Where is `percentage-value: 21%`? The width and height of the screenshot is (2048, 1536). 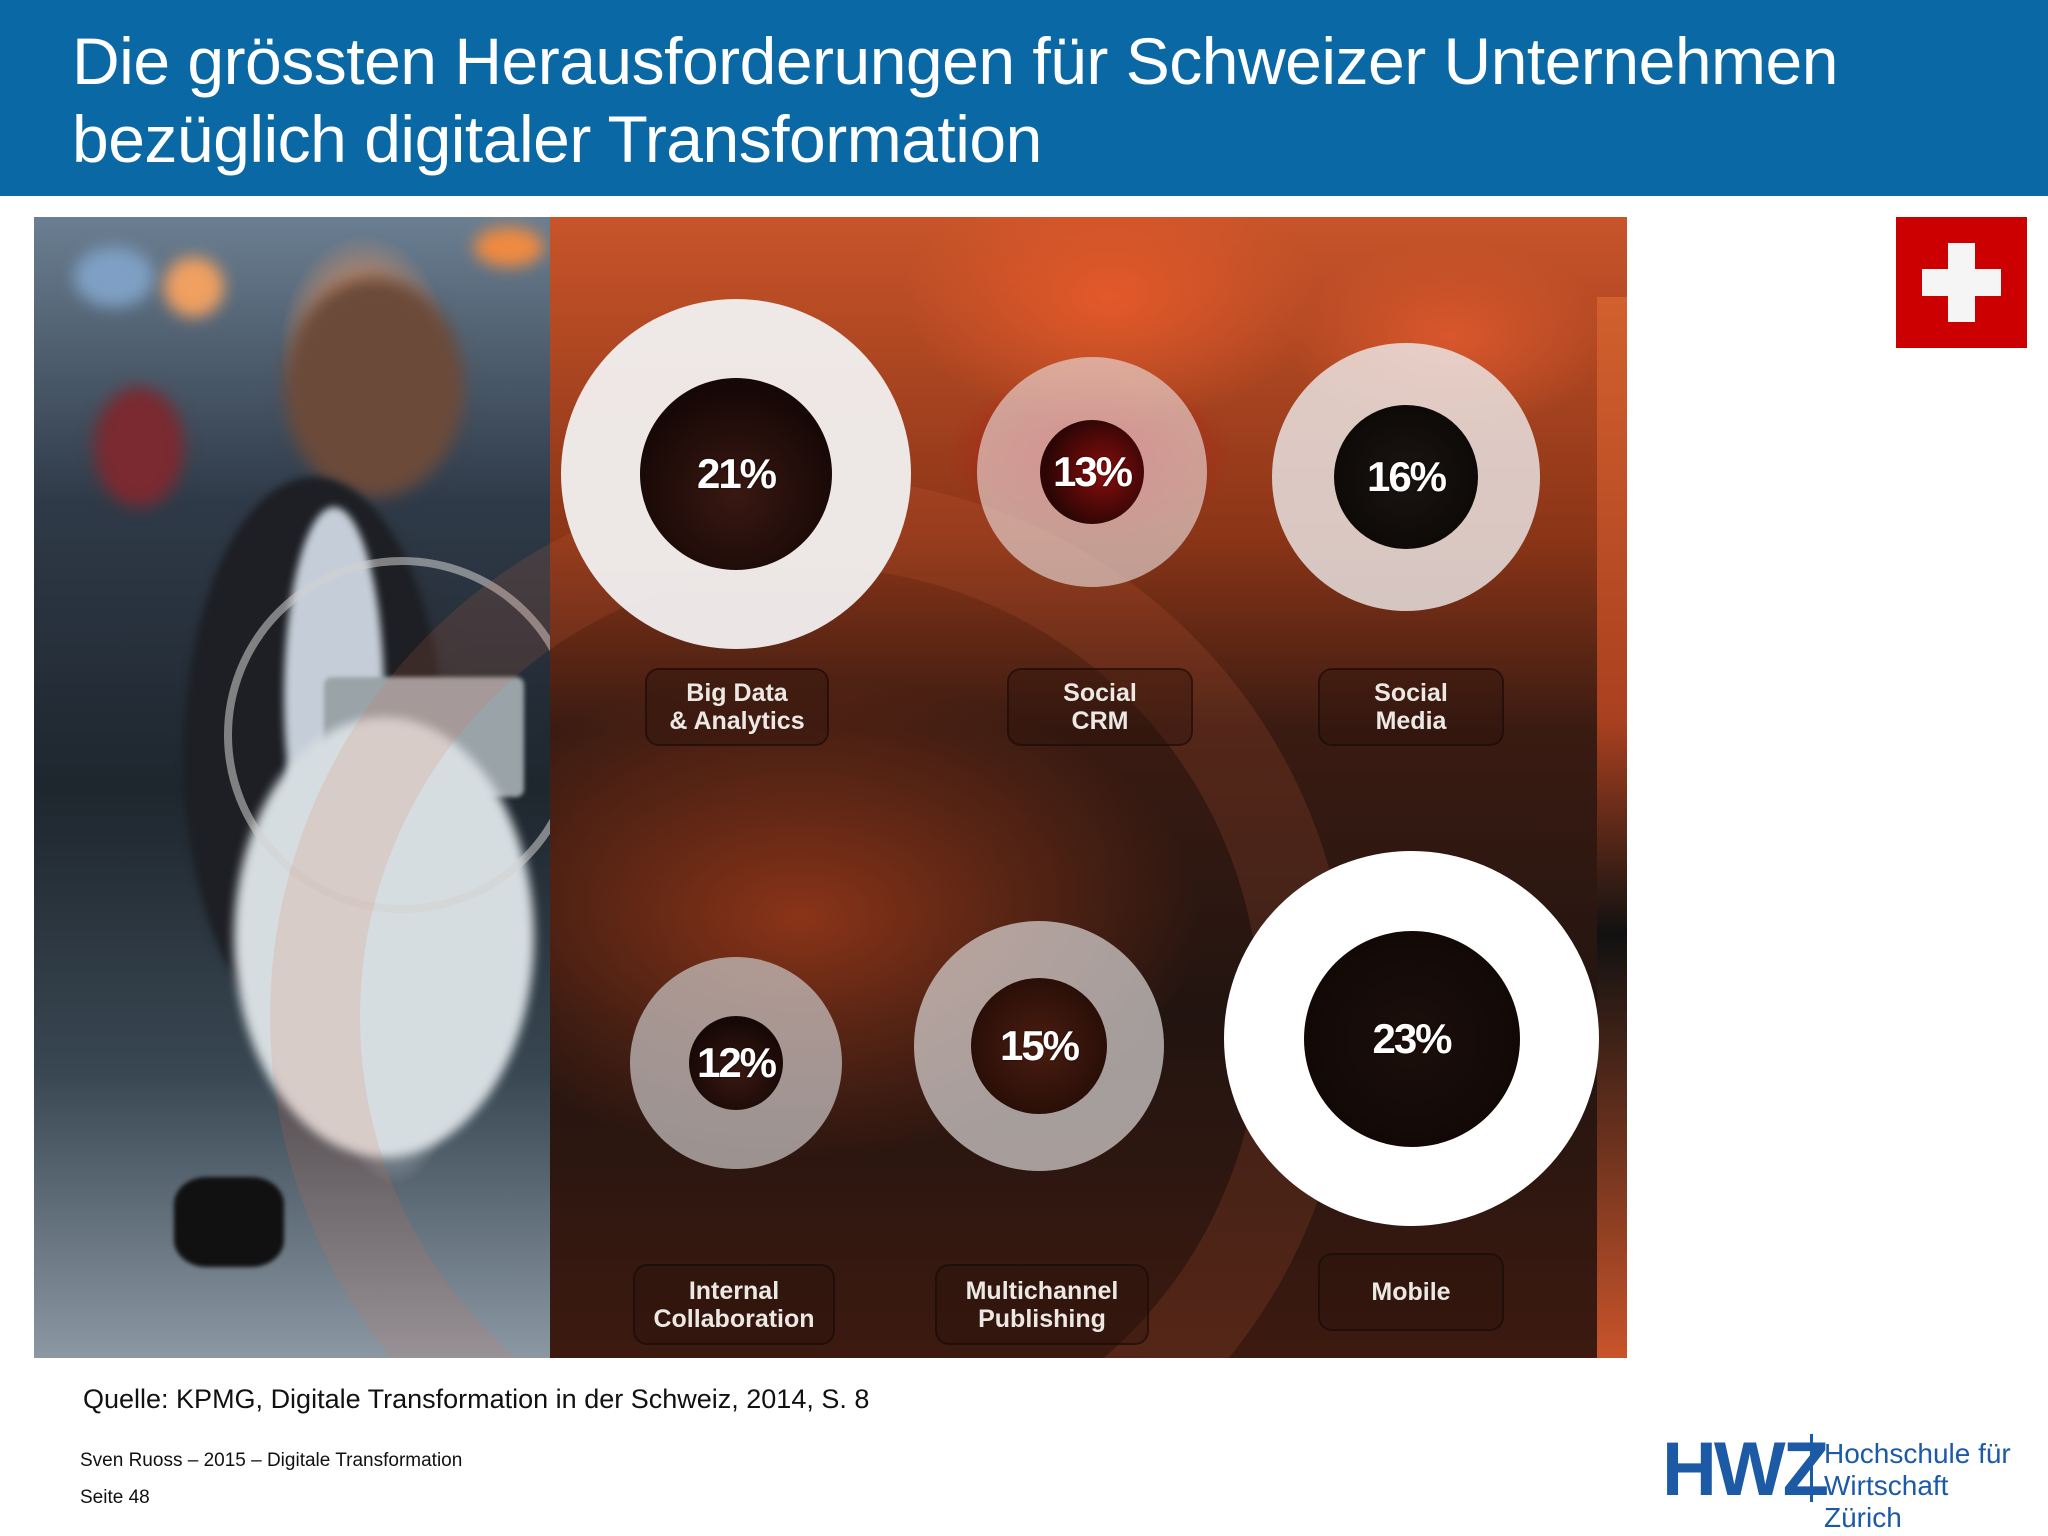 percentage-value: 21% is located at coordinates (736, 473).